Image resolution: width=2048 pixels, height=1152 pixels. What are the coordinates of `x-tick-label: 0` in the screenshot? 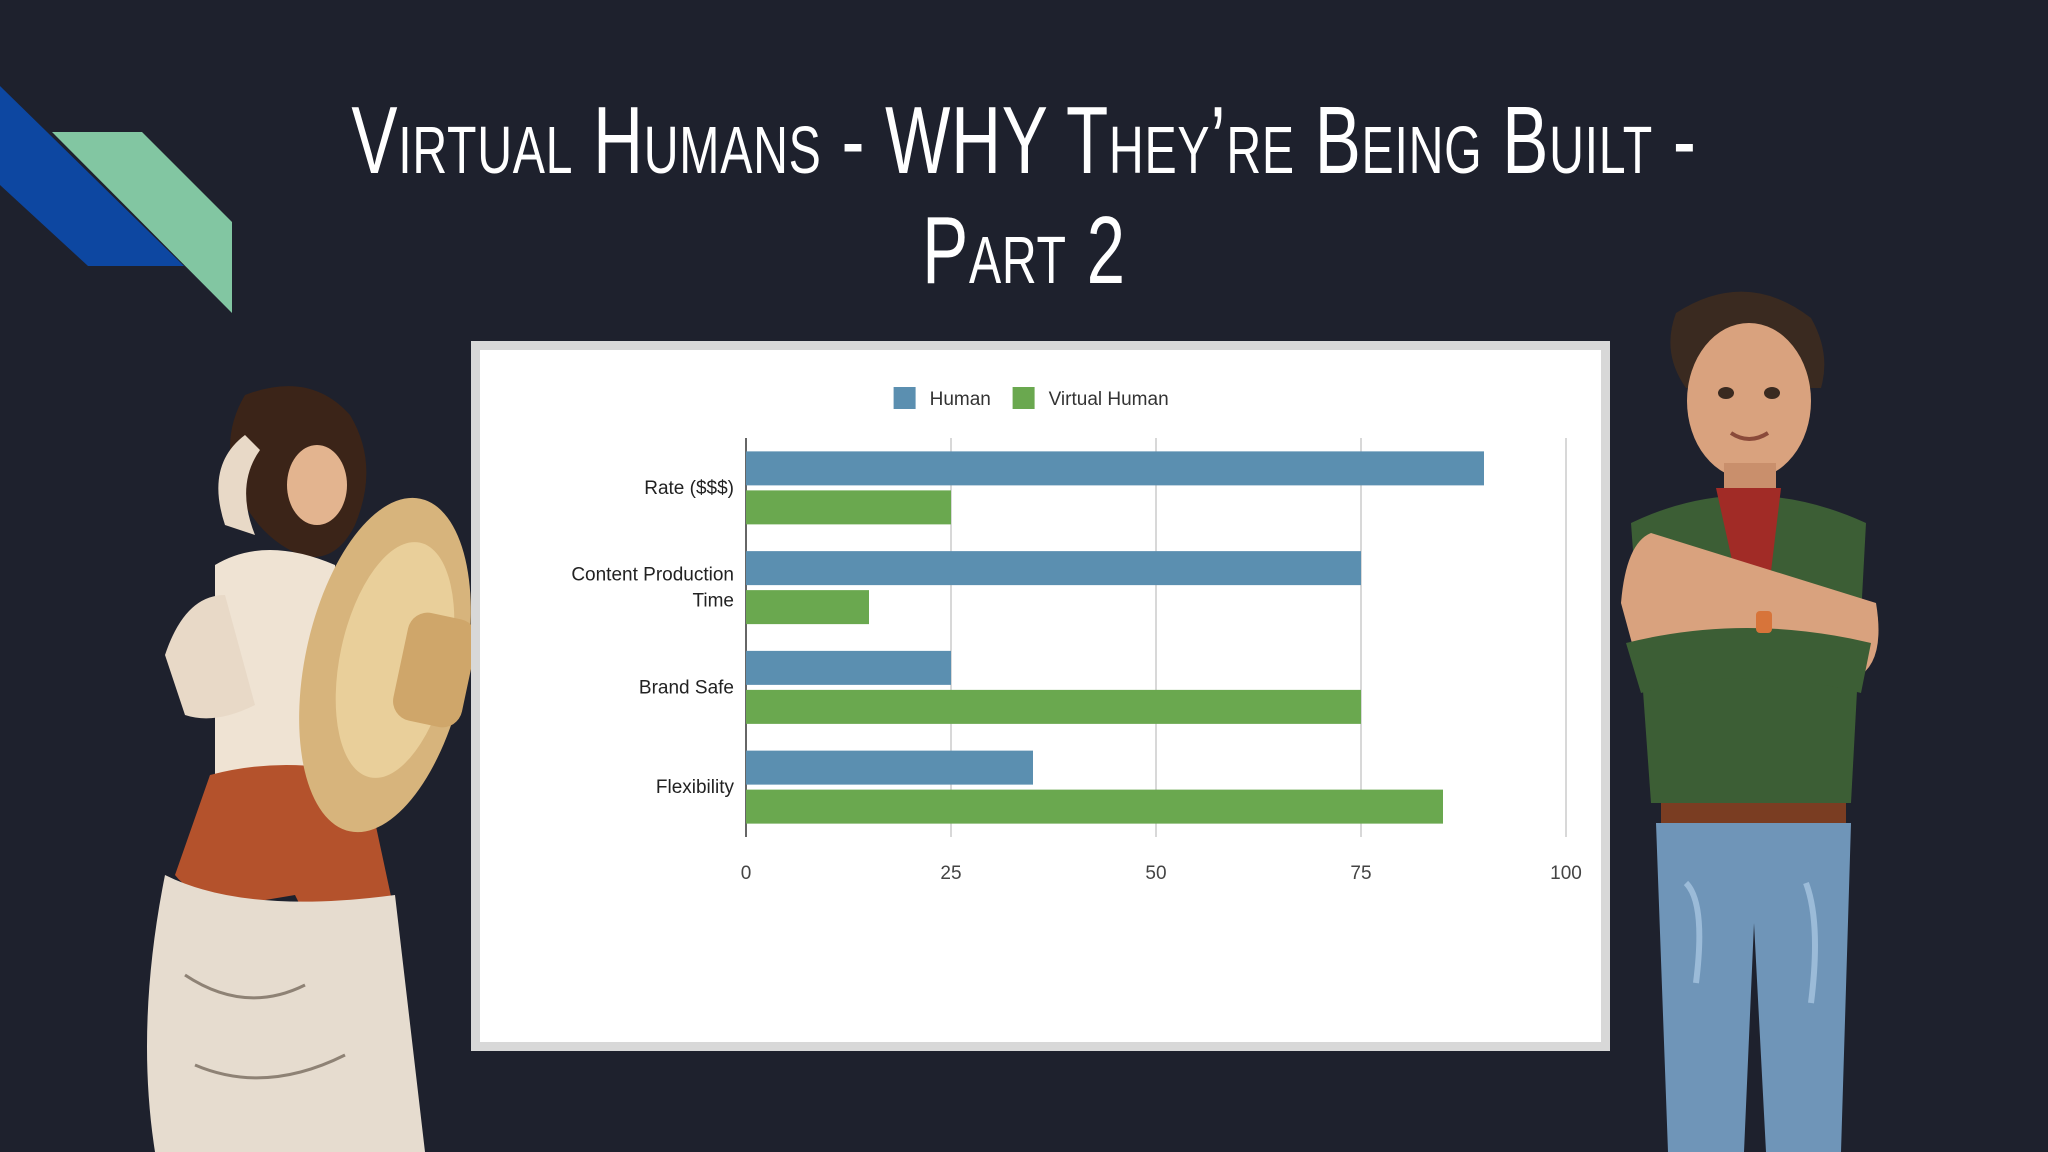 It's located at (746, 873).